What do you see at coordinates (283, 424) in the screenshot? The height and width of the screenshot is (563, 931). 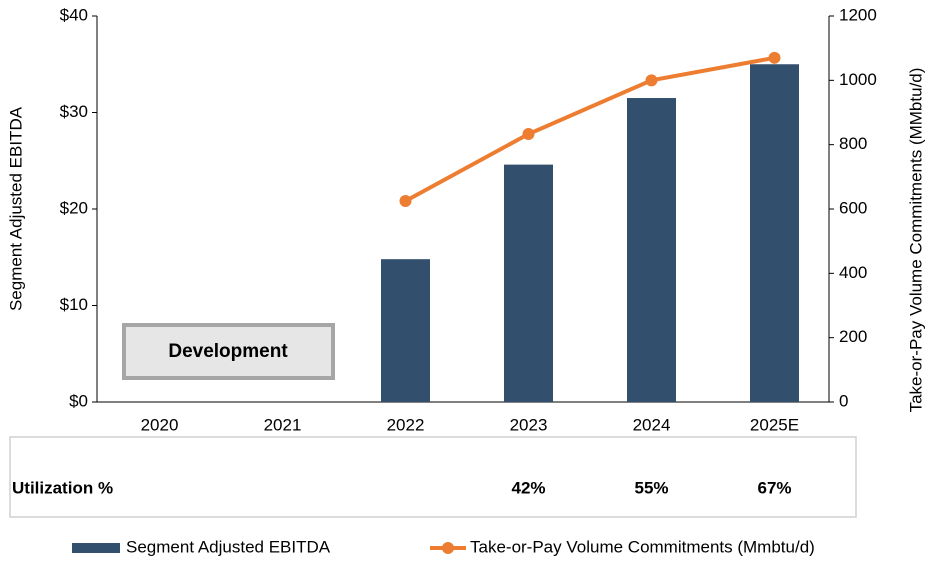 I see `x-tick-label: 2021` at bounding box center [283, 424].